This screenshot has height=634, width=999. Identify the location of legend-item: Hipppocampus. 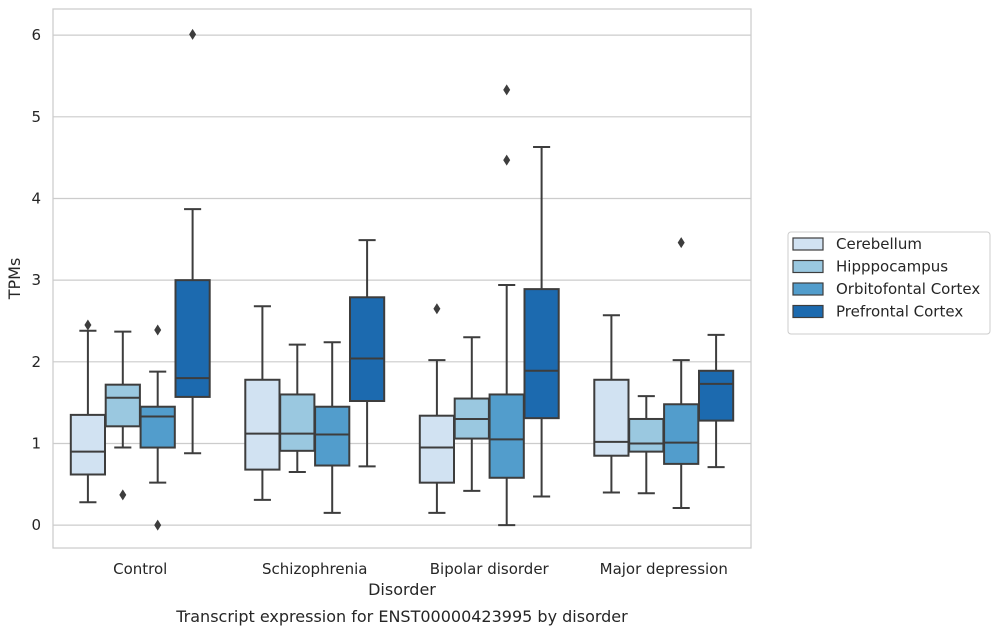
(870, 267).